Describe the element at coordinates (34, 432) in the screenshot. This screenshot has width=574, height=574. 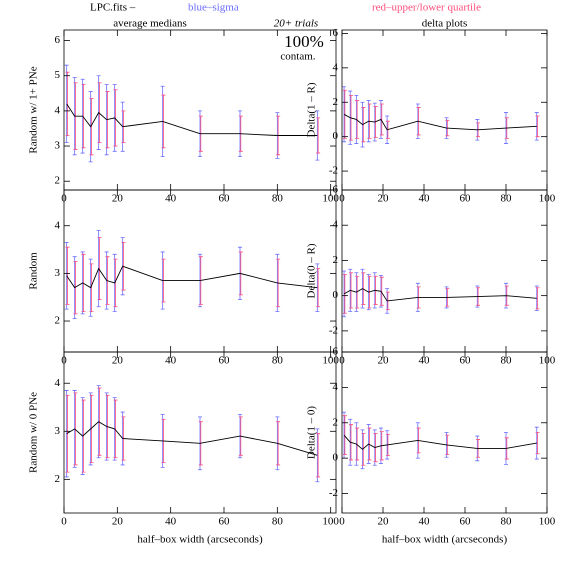
I see `y-axis-label: Random w/ 0 PNe` at that location.